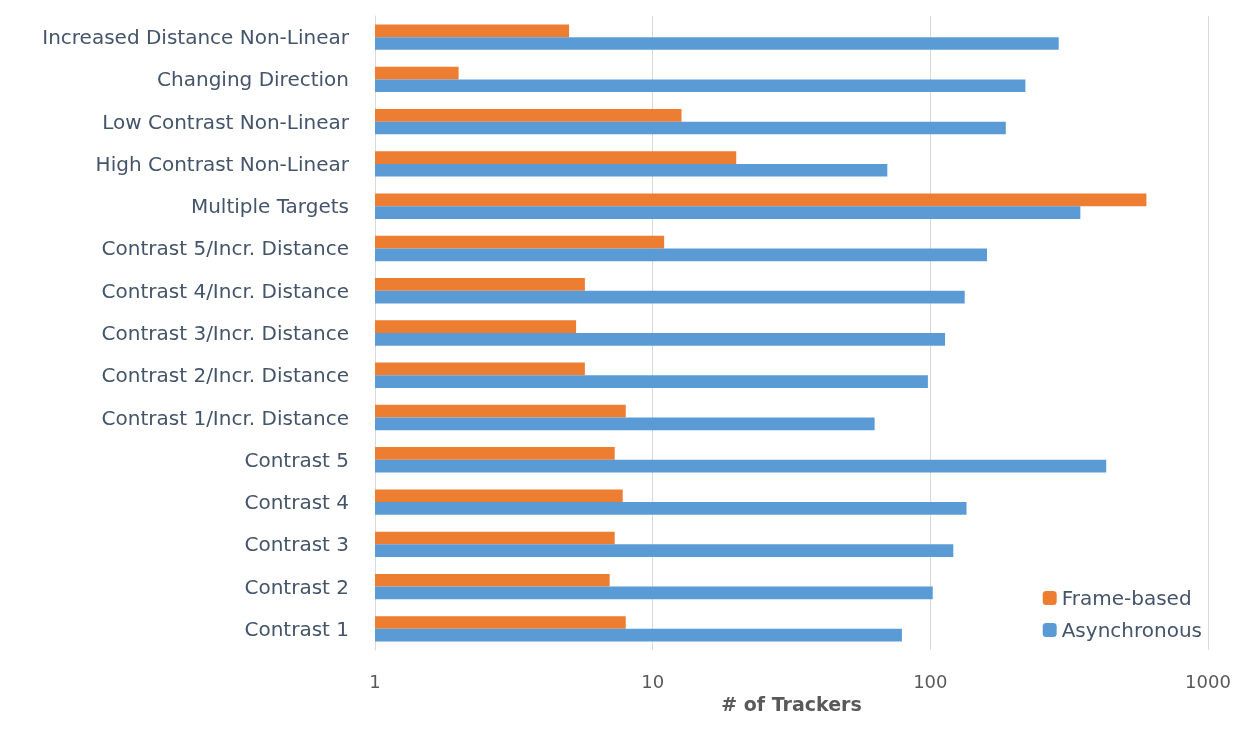 The height and width of the screenshot is (738, 1255). What do you see at coordinates (225, 375) in the screenshot?
I see `y-tick-label: Contrast 2/Incr. Distance` at bounding box center [225, 375].